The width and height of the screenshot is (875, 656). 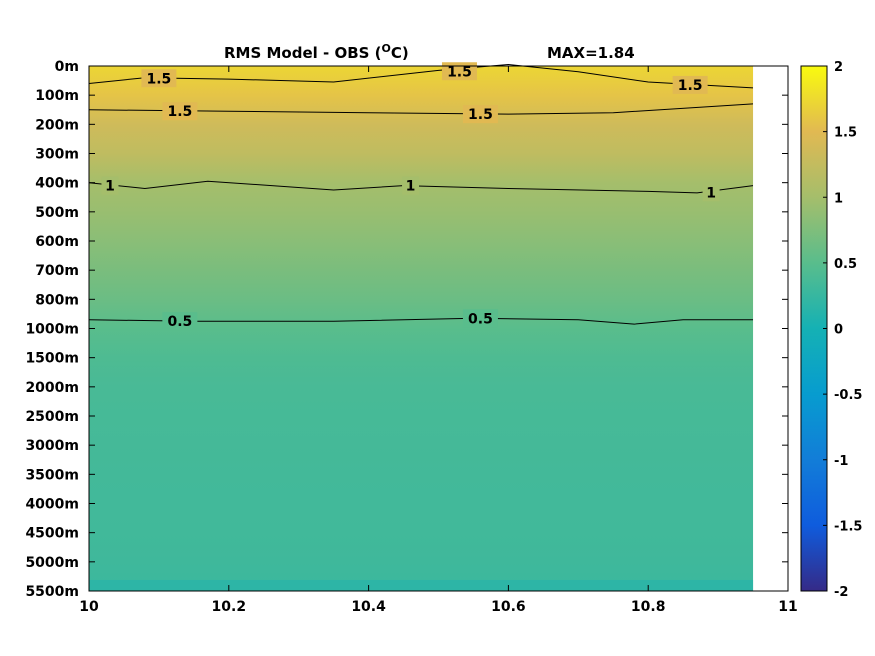 I want to click on y-tick-label: 5000m, so click(x=52, y=563).